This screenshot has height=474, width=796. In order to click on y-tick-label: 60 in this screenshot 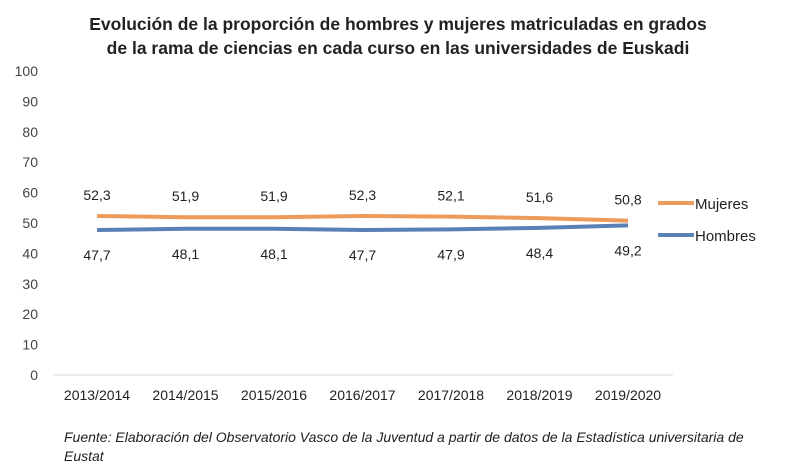, I will do `click(30, 193)`.